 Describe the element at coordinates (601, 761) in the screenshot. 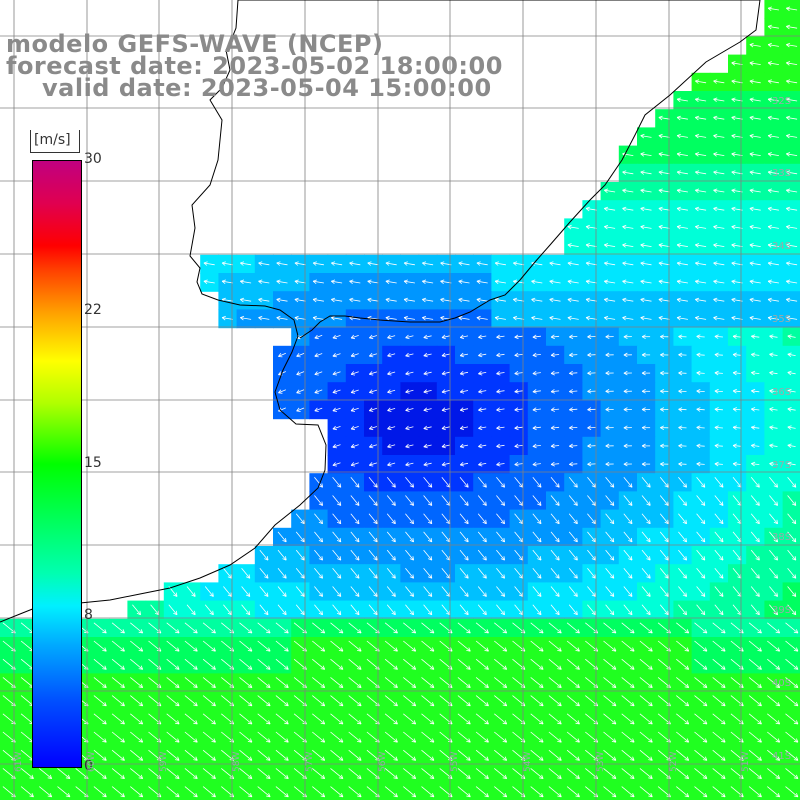

I see `lon-label: 53W` at that location.